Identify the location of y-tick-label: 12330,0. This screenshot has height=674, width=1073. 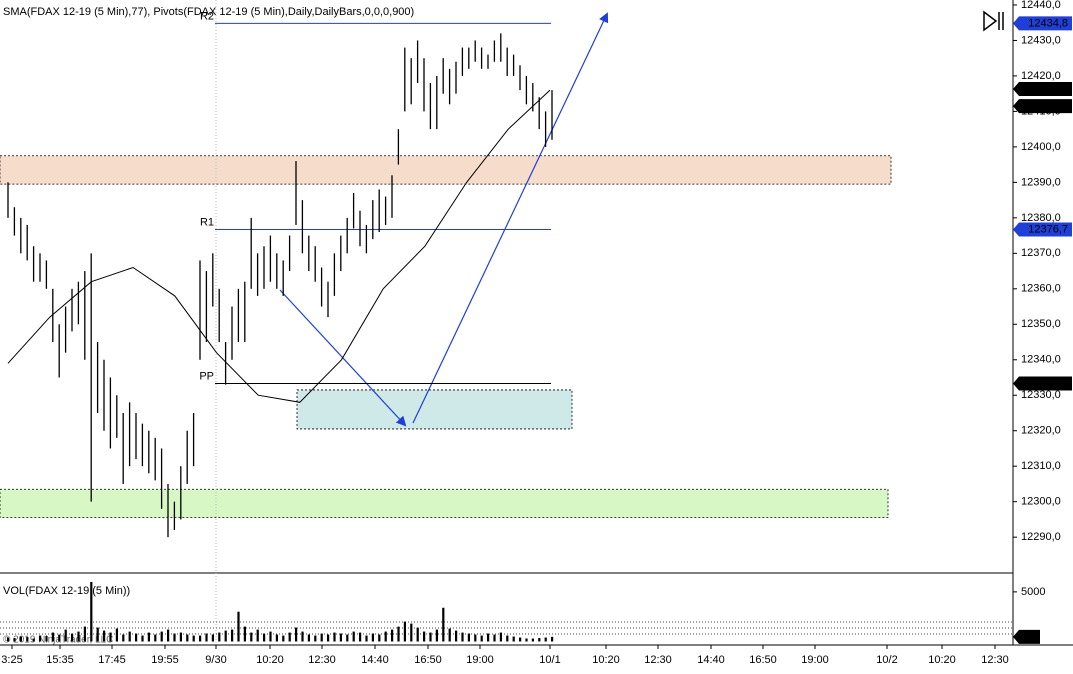
(1041, 395).